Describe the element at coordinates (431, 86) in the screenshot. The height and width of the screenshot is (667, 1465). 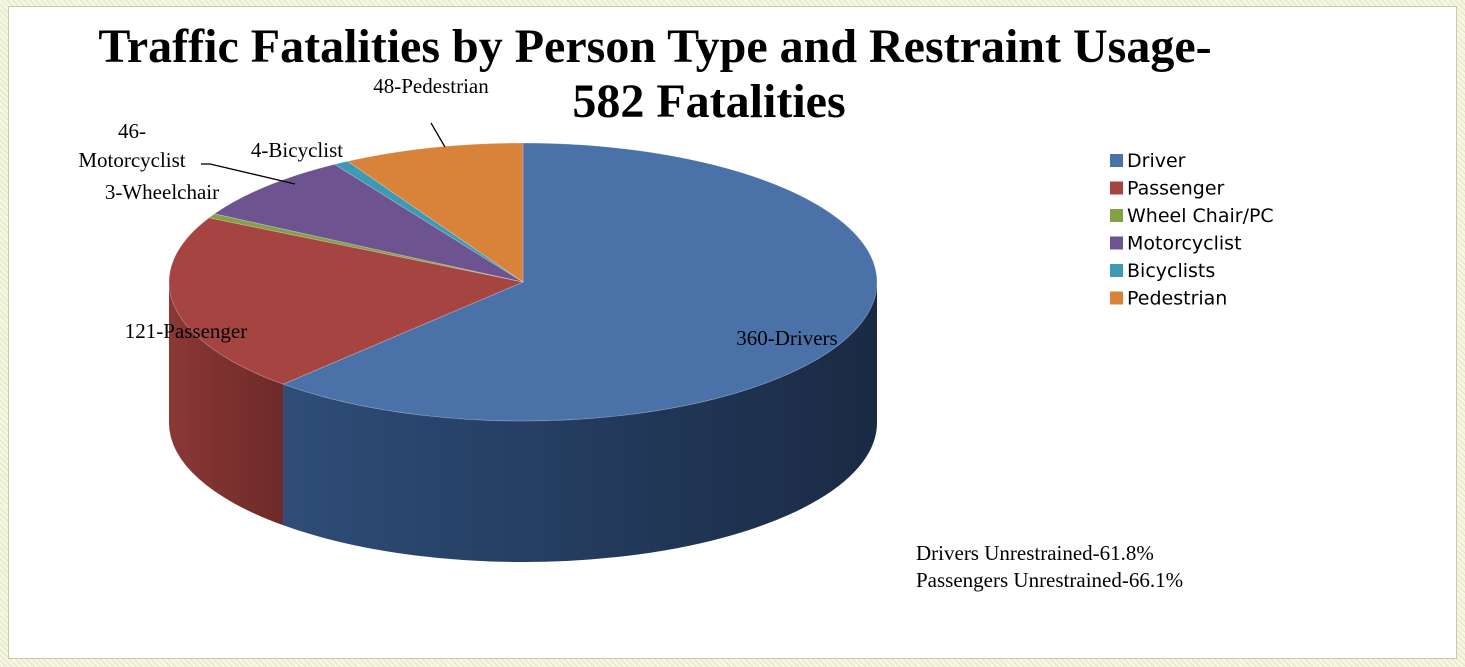
I see `label-pedestrian: 48-Pedestrian` at that location.